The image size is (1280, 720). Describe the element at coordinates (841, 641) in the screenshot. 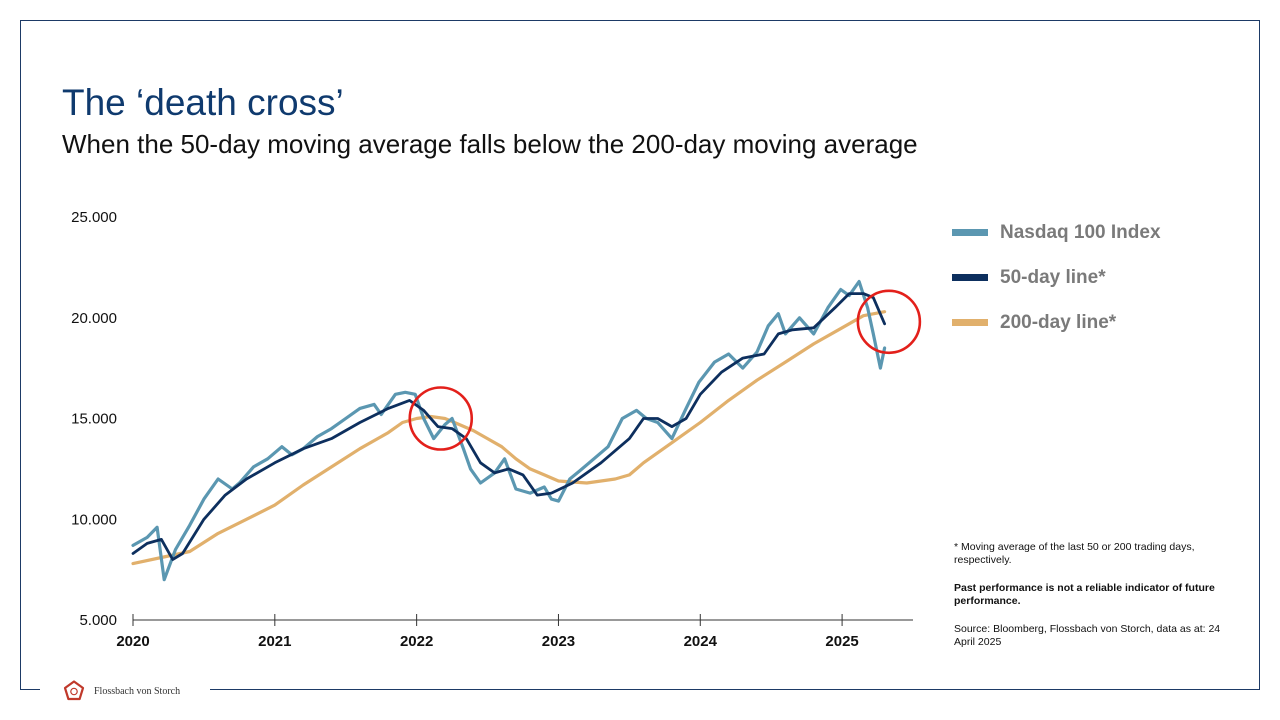

I see `x-tick-label-5: 2025` at that location.